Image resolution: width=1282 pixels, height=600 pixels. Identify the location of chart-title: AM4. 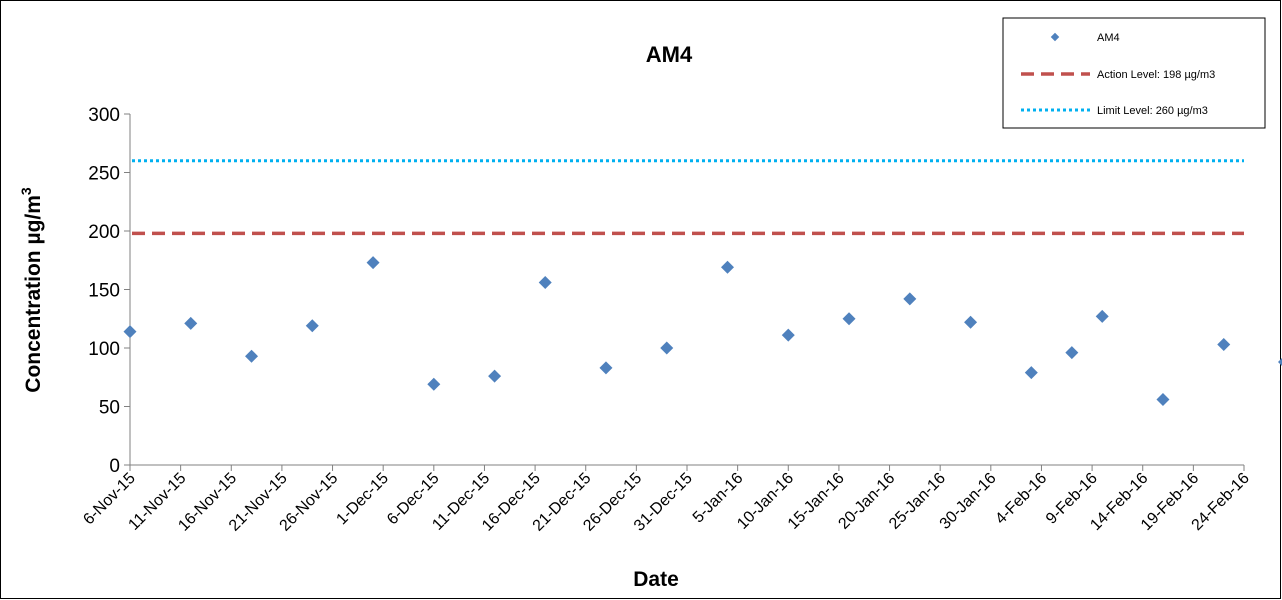
(669, 54).